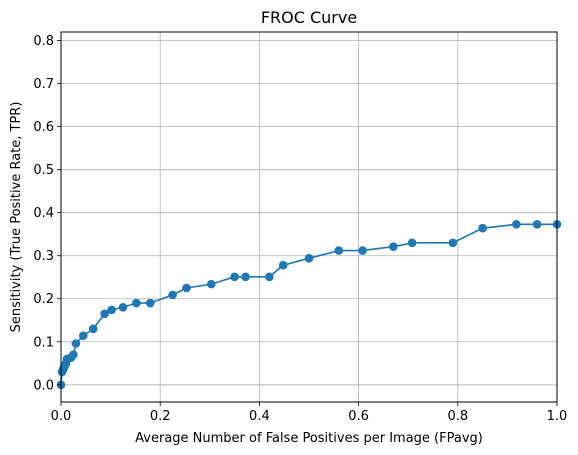 Image resolution: width=578 pixels, height=455 pixels. Describe the element at coordinates (43, 256) in the screenshot. I see `y-tick-label: 0.3` at that location.